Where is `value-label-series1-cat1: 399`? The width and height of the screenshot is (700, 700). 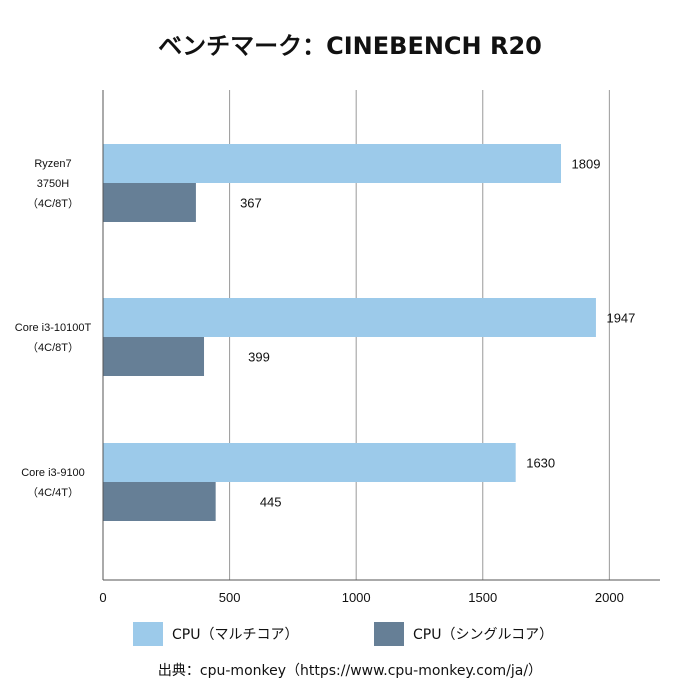 value-label-series1-cat1: 399 is located at coordinates (259, 357).